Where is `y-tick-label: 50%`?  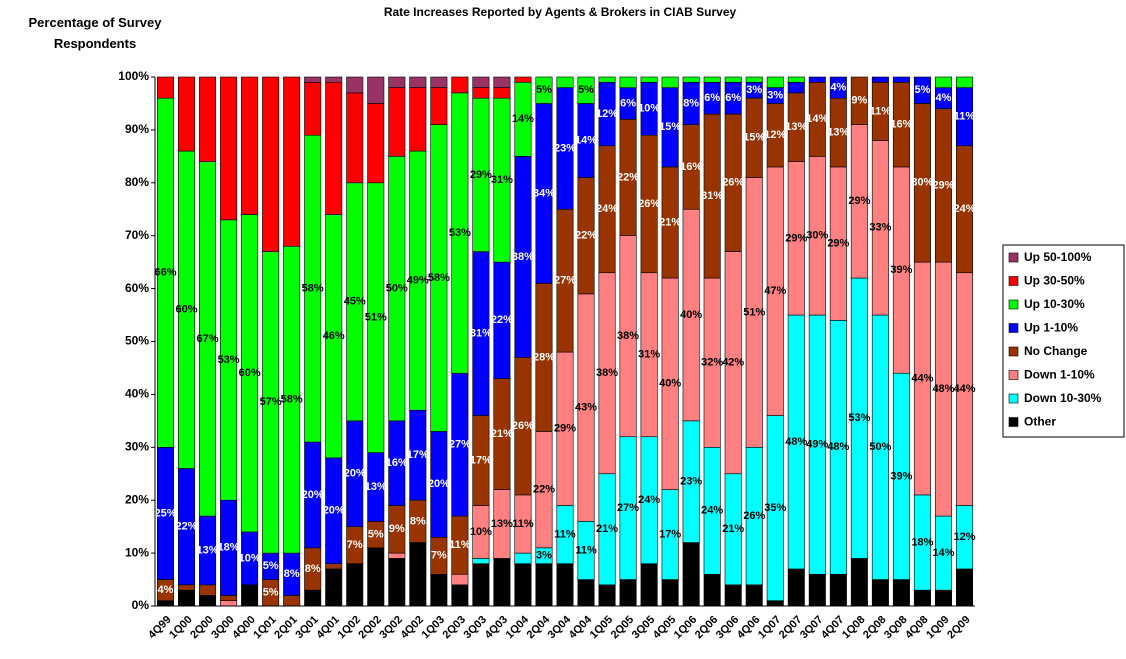
y-tick-label: 50% is located at coordinates (137, 341).